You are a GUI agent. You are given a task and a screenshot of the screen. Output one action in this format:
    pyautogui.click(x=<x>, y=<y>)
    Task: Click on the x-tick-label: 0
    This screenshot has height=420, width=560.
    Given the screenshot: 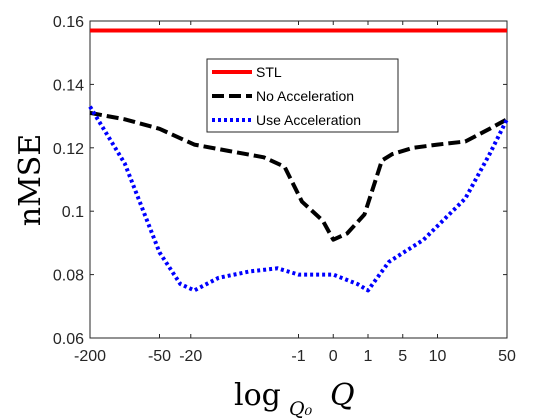 What is the action you would take?
    pyautogui.click(x=333, y=356)
    